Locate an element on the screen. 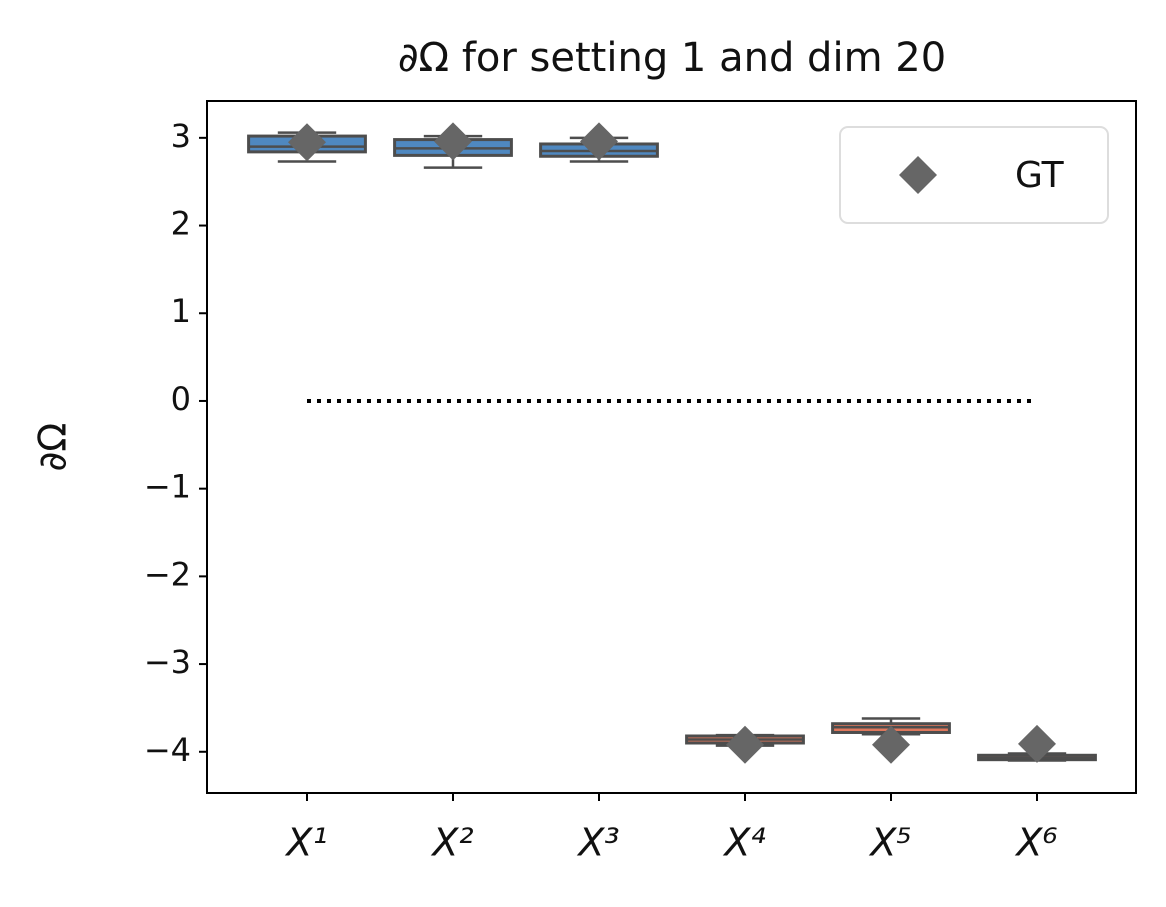 The width and height of the screenshot is (1166, 907). y-tick-label: 0 is located at coordinates (181, 399).